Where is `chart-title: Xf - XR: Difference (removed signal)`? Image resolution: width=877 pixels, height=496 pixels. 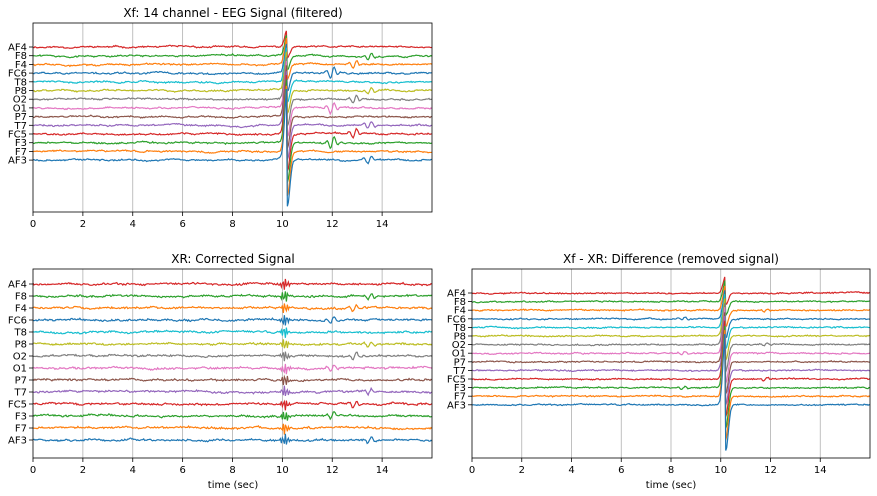 chart-title: Xf - XR: Difference (removed signal) is located at coordinates (671, 259).